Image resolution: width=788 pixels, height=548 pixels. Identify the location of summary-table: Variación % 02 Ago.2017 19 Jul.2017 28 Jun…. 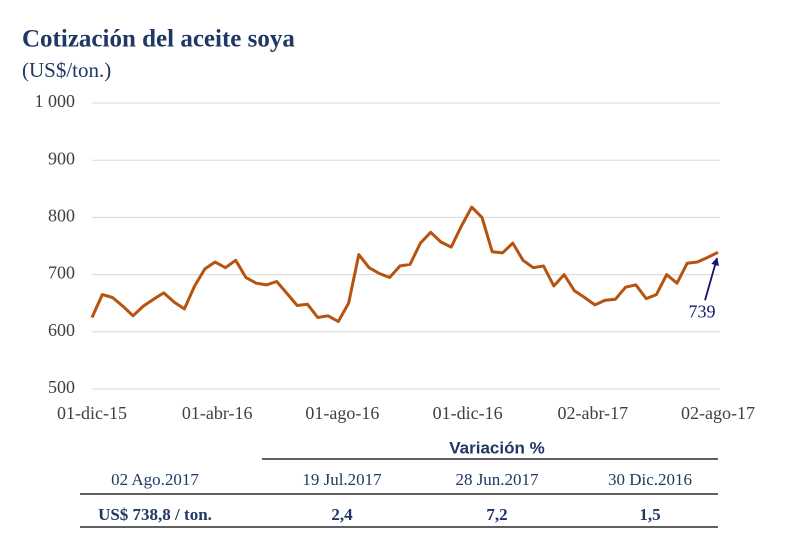
(399, 483).